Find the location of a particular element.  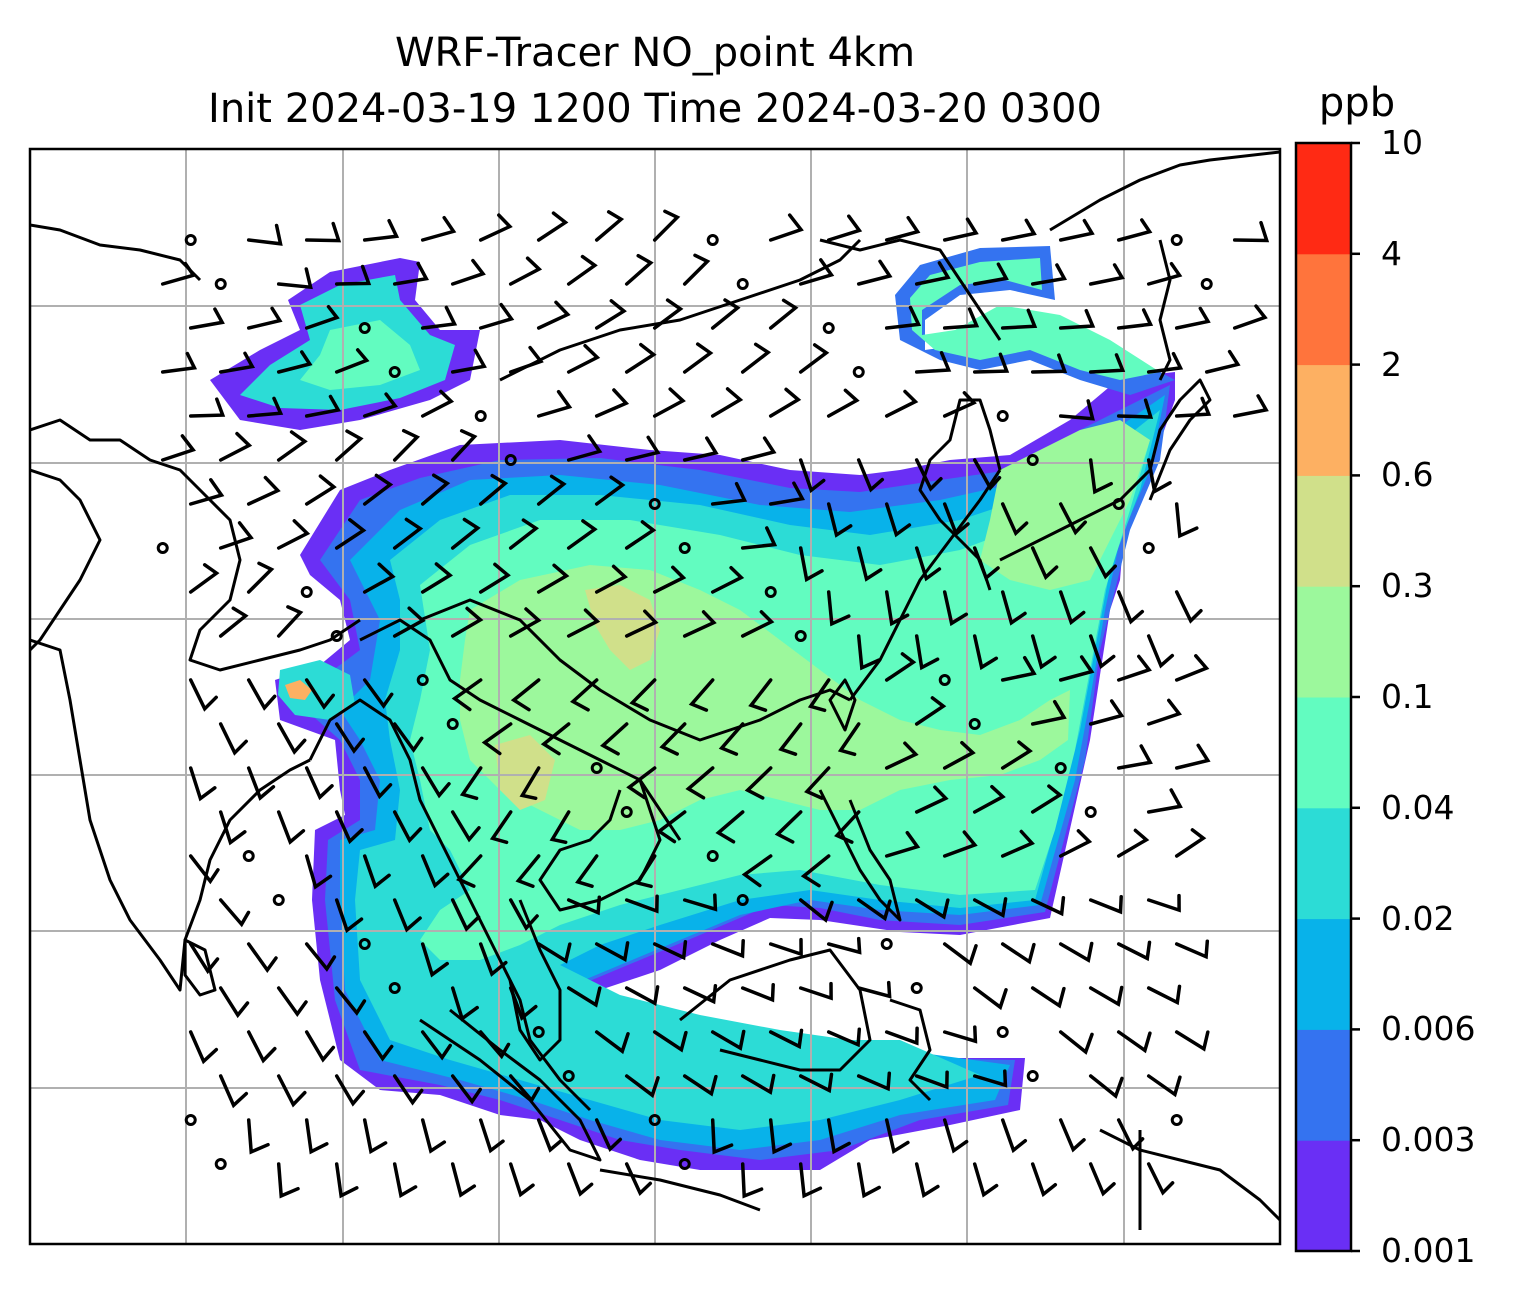

coast-java is located at coordinates (680, 1190).